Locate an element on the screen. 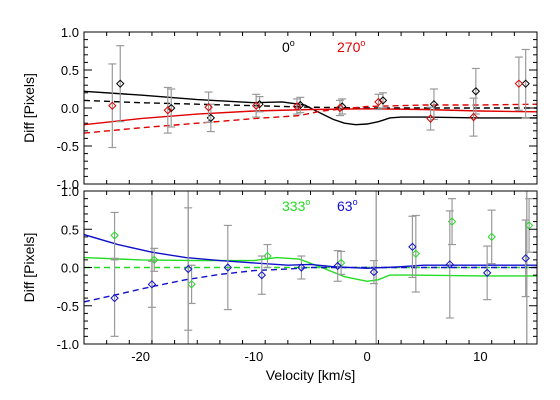 This screenshot has width=560, height=400. legend-entry: 333o is located at coordinates (296, 205).